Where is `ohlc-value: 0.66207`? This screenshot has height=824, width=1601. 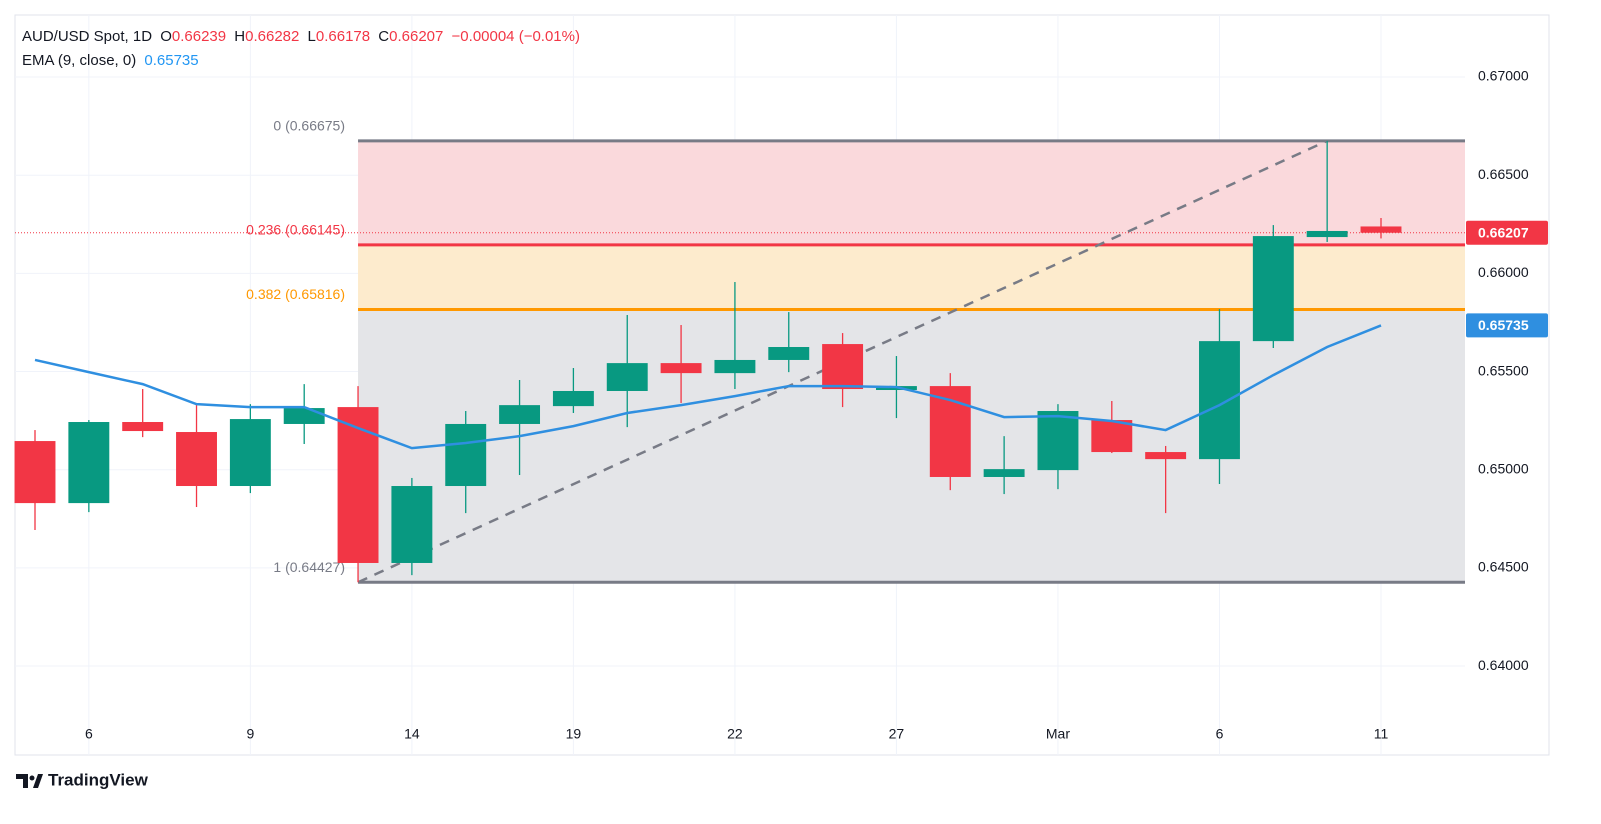 ohlc-value: 0.66207 is located at coordinates (416, 36).